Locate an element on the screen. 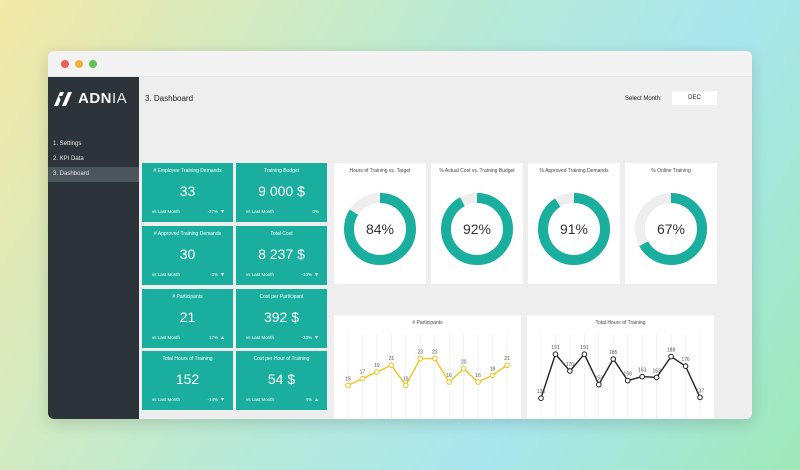  donut-title: % Online Training is located at coordinates (671, 171).